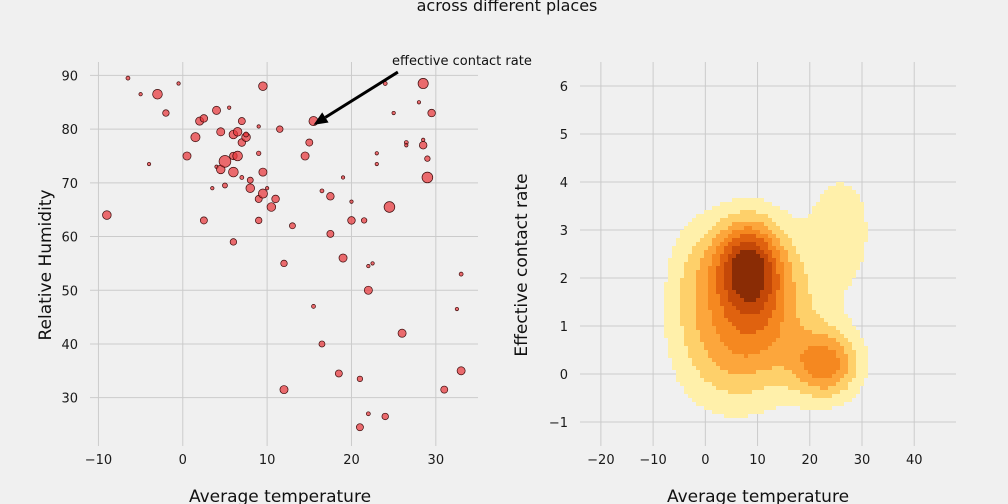 The width and height of the screenshot is (1008, 504). I want to click on kde-y-tick-label: −1, so click(558, 423).